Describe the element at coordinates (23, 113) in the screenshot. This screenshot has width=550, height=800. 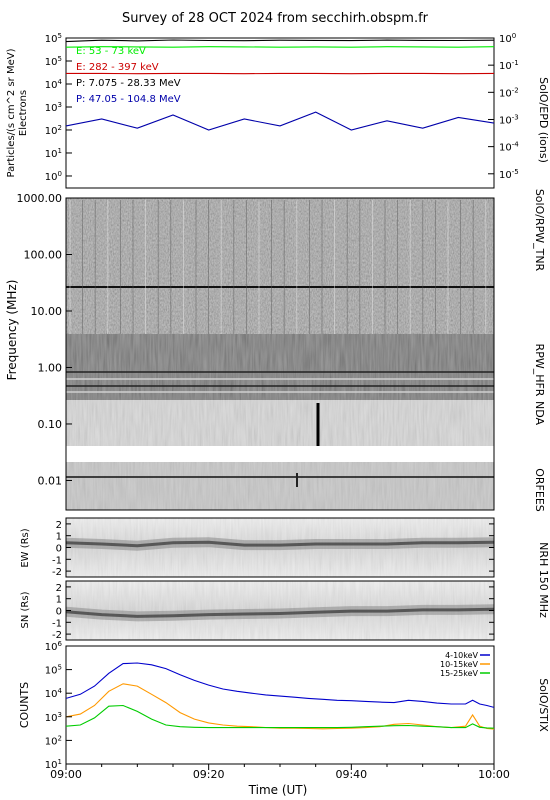
I see `epd-ylabel2: Electrons` at that location.